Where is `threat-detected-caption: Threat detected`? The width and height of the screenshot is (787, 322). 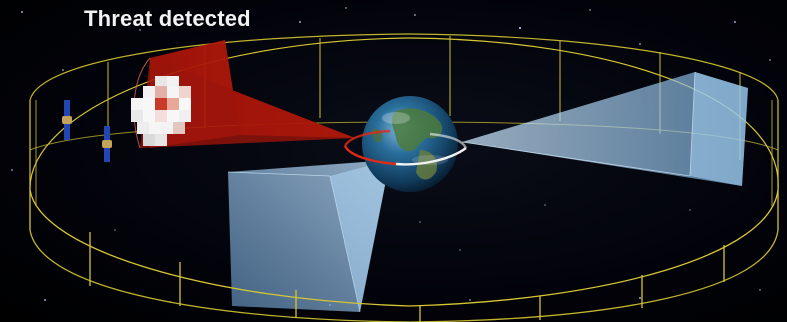 threat-detected-caption: Threat detected is located at coordinates (167, 18).